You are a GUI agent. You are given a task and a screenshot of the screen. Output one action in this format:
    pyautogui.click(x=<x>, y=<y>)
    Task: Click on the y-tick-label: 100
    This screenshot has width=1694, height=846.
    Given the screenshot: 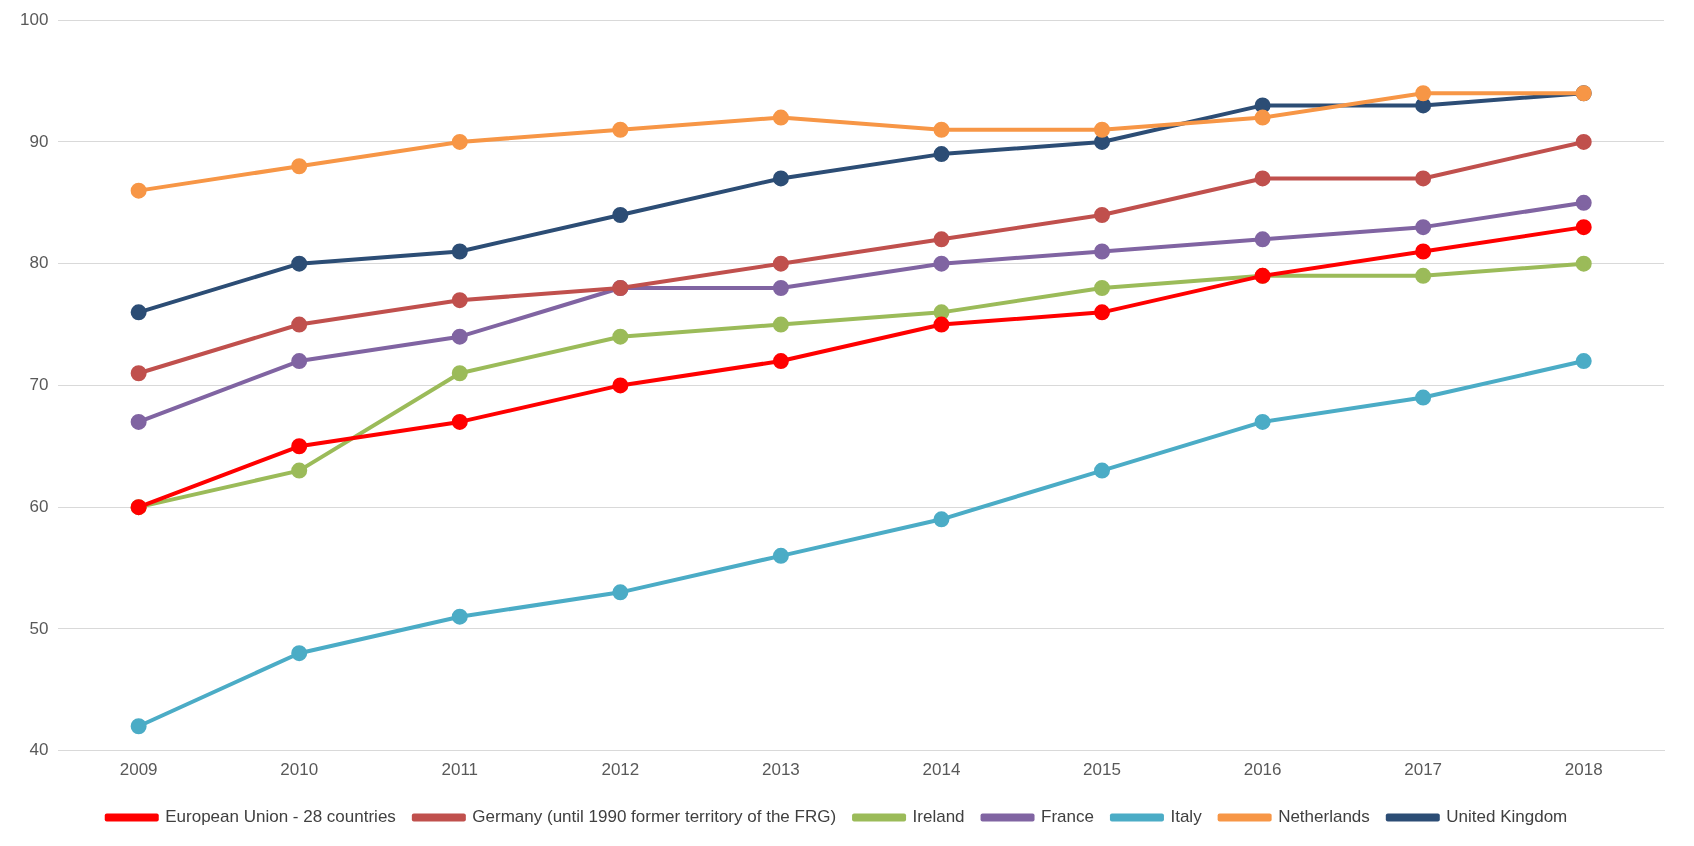 What is the action you would take?
    pyautogui.click(x=34, y=19)
    